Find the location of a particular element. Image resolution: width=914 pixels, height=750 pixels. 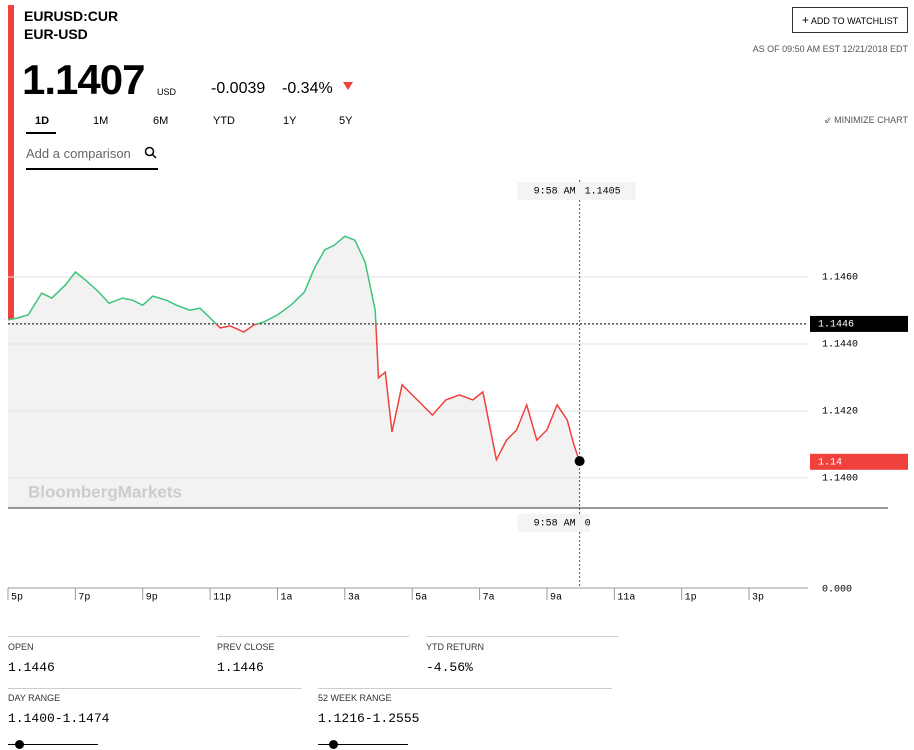

comparison-input: Add a comparison is located at coordinates (78, 153).